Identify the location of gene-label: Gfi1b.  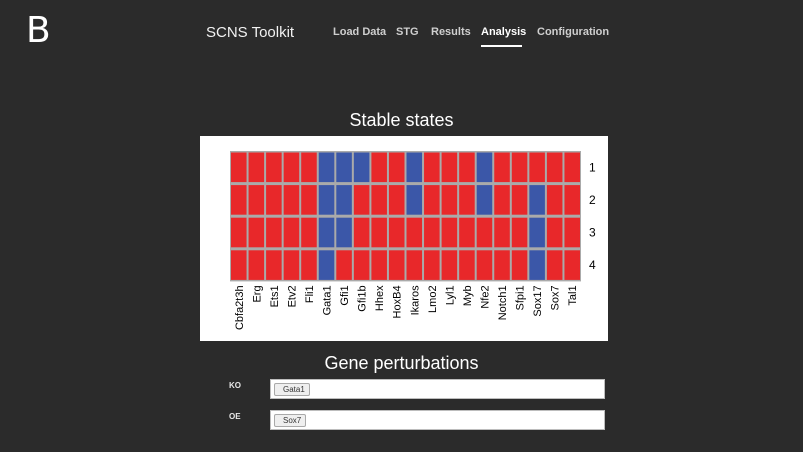
(363, 298).